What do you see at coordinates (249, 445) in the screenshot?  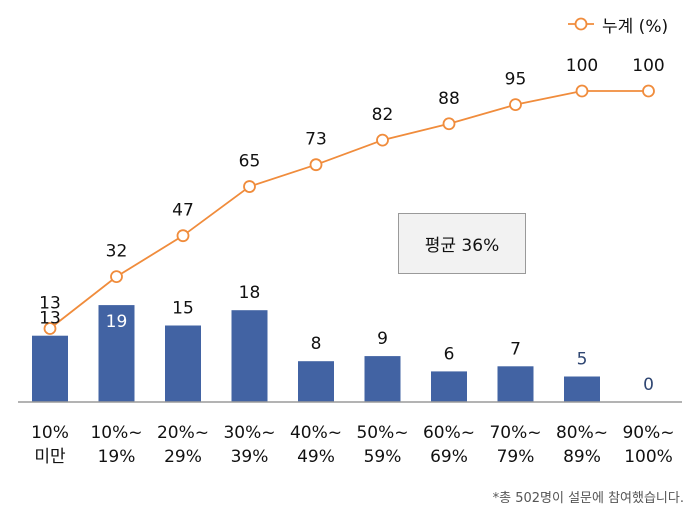 I see `x-tick-label: 30%~ 39%` at bounding box center [249, 445].